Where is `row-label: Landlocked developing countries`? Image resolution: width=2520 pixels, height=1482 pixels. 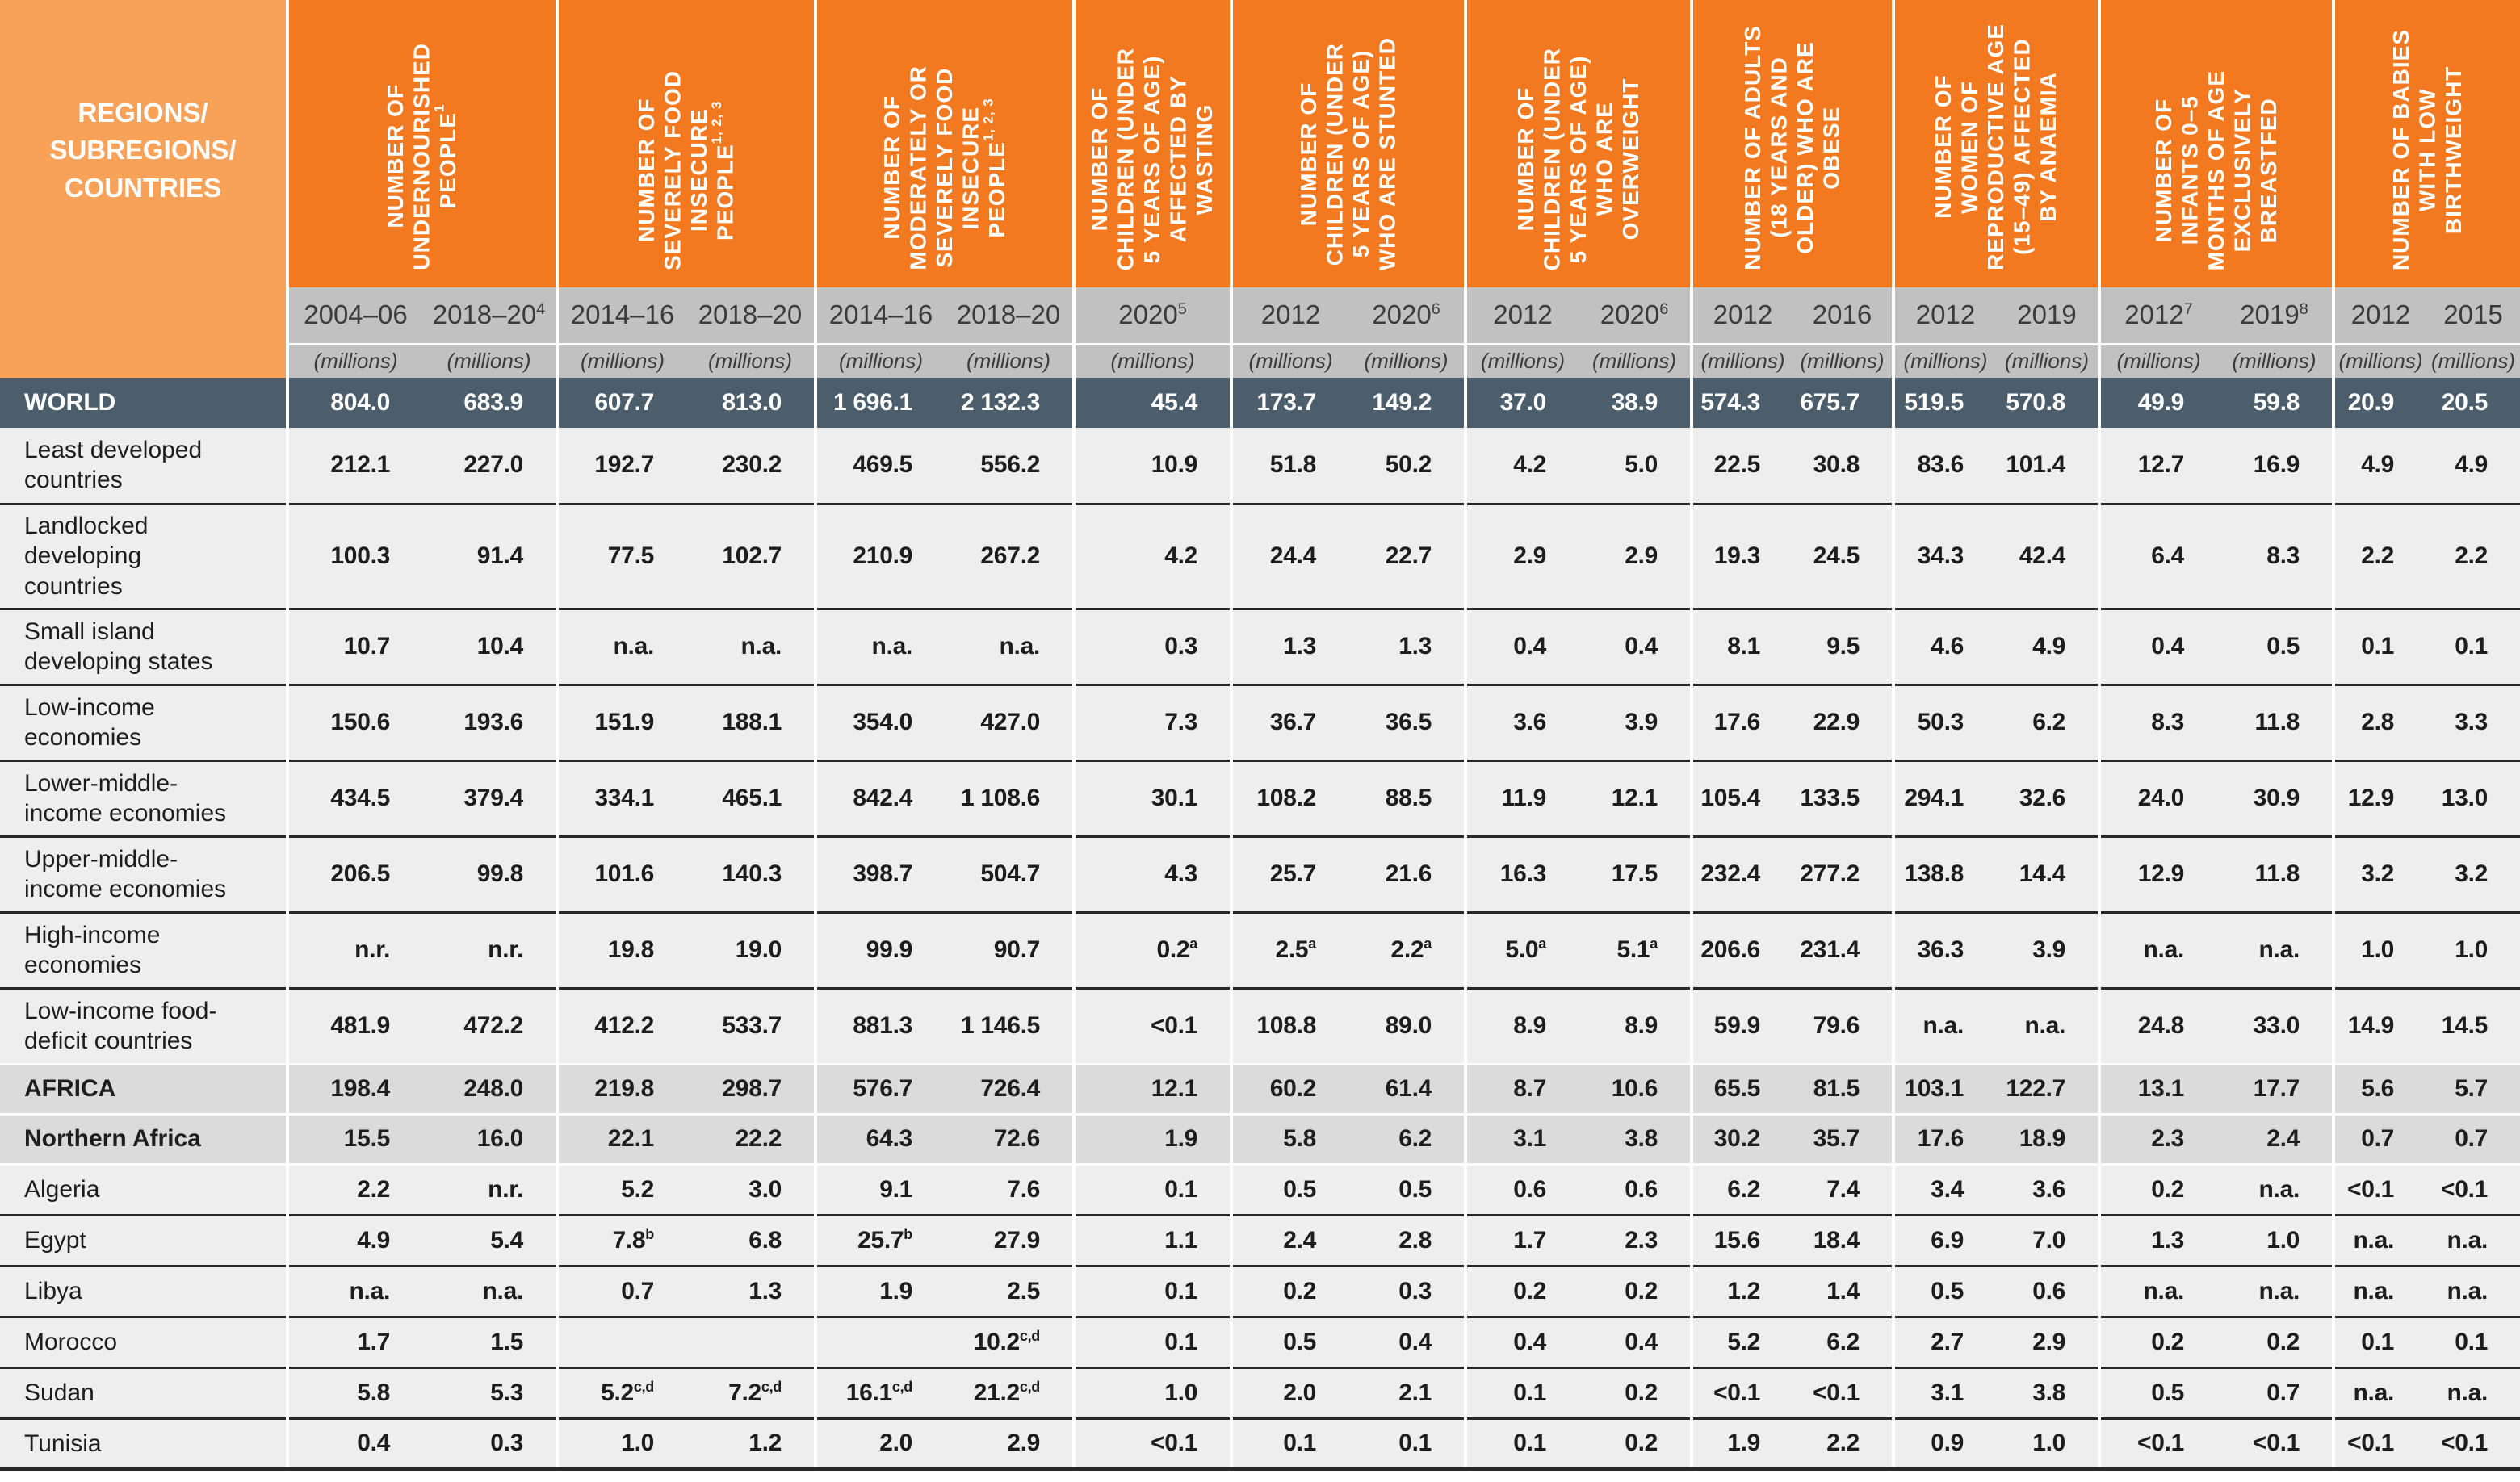 row-label: Landlocked developing countries is located at coordinates (143, 555).